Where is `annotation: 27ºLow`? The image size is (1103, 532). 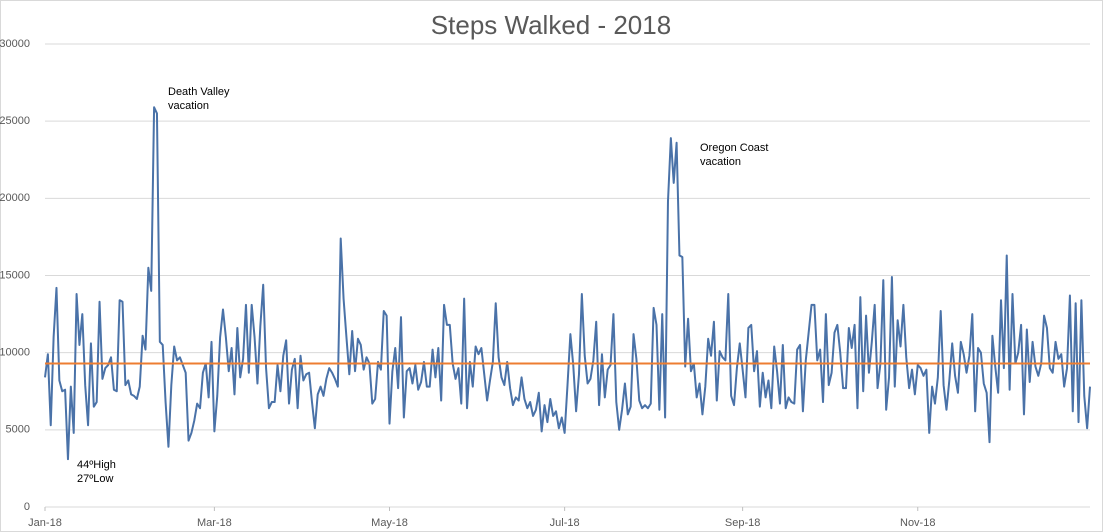
annotation: 27ºLow is located at coordinates (95, 479).